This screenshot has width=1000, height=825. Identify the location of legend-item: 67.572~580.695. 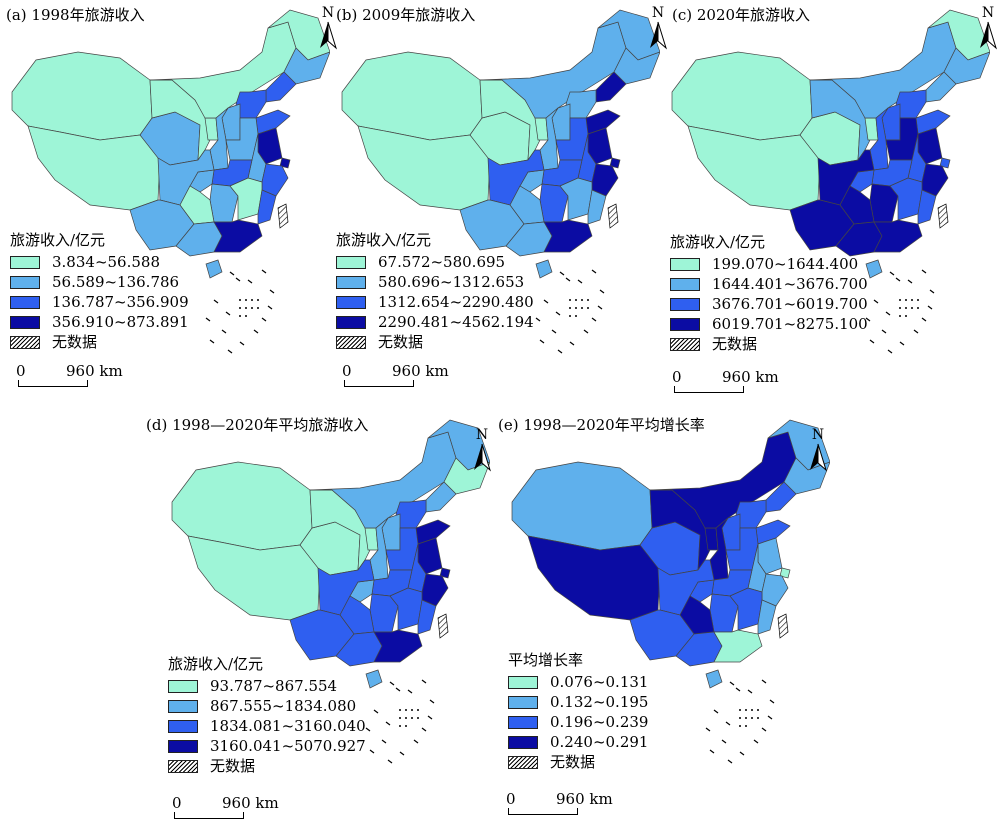
(435, 262).